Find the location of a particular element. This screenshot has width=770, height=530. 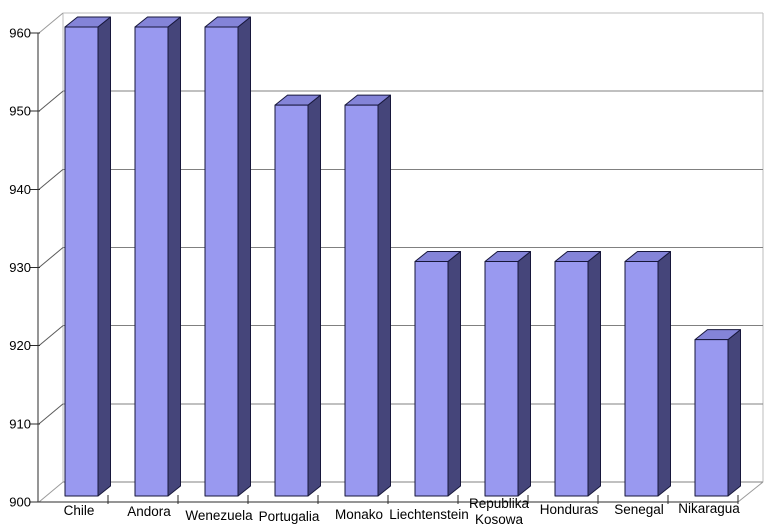

y-tick-label-910: 910 is located at coordinates (20, 423).